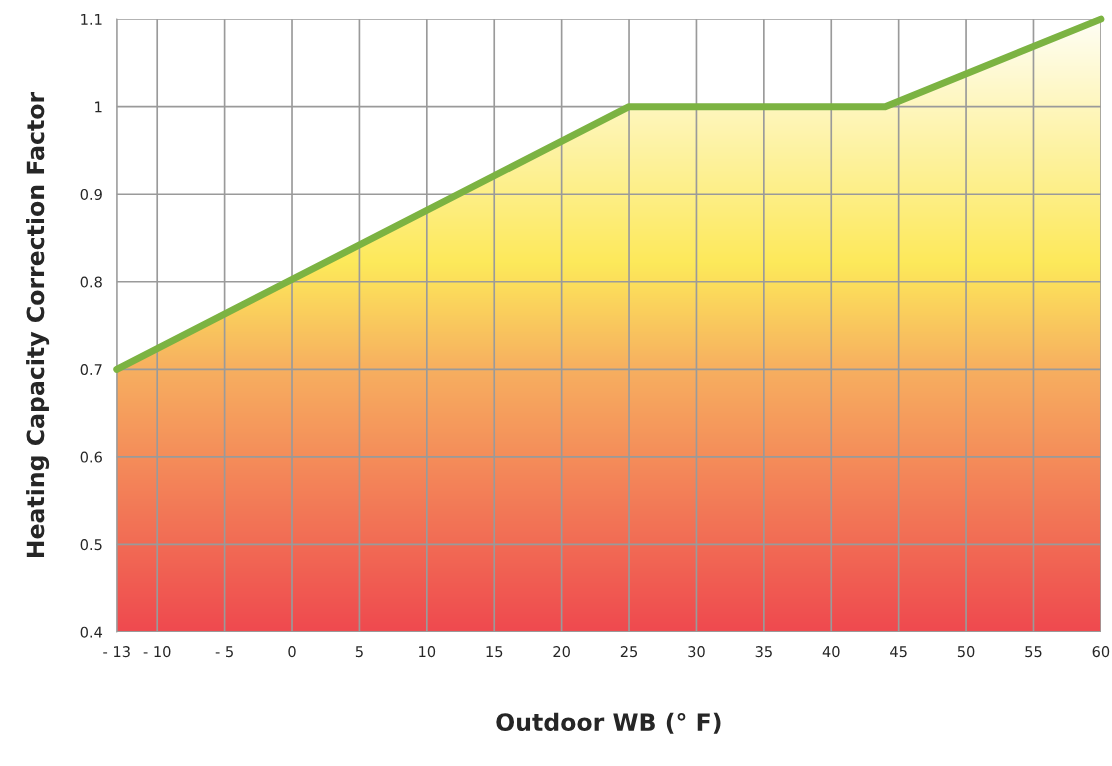 The height and width of the screenshot is (766, 1112). What do you see at coordinates (1101, 652) in the screenshot?
I see `x-tick-label: 60` at bounding box center [1101, 652].